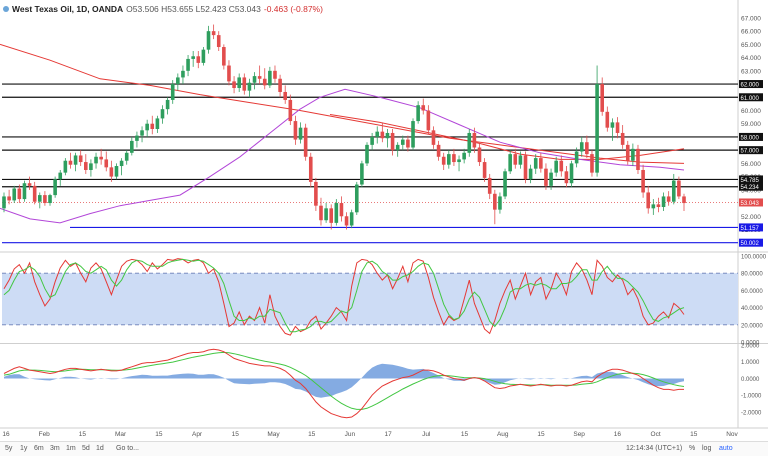 The height and width of the screenshot is (456, 768). Describe the element at coordinates (9, 448) in the screenshot. I see `timeframe-5y: 5y` at that location.